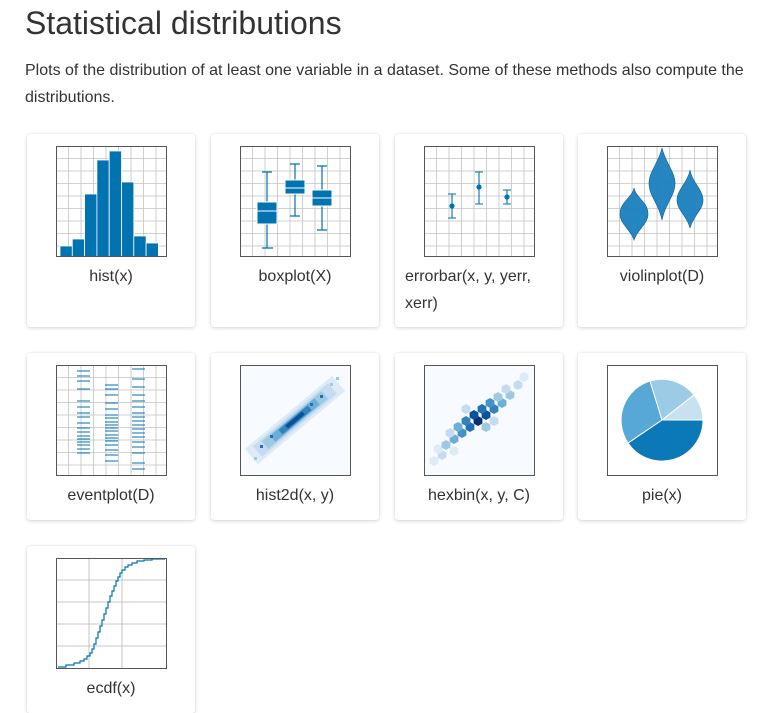  Describe the element at coordinates (662, 420) in the screenshot. I see `pie-icon` at that location.